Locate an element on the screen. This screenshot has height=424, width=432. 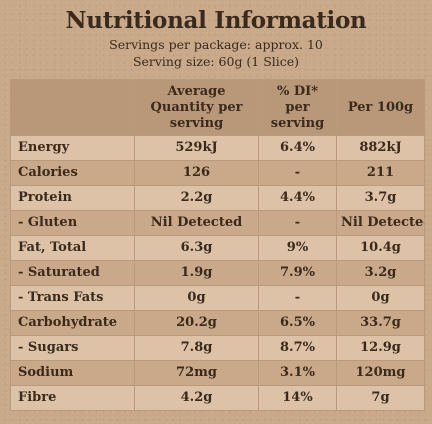
per-serving-value: 0g is located at coordinates (196, 298).